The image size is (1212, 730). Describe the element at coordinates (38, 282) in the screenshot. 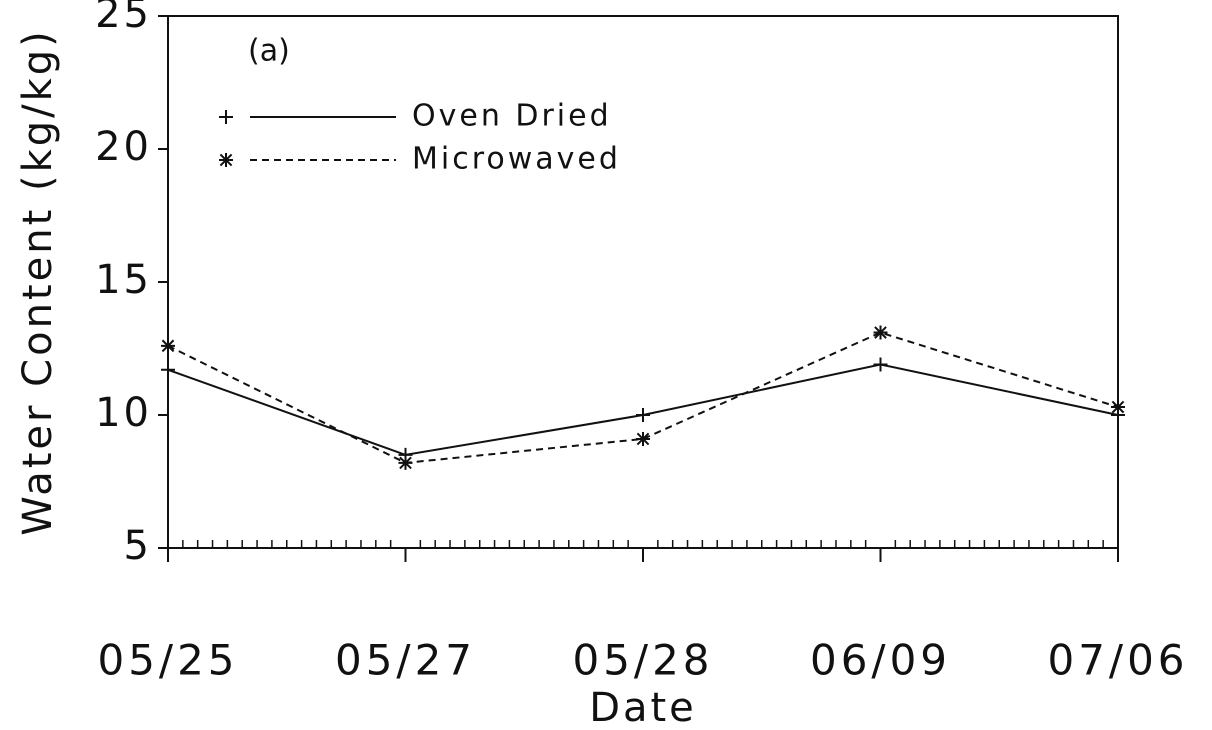

I see `y-axis-title: Water Content (kg/kg)` at that location.